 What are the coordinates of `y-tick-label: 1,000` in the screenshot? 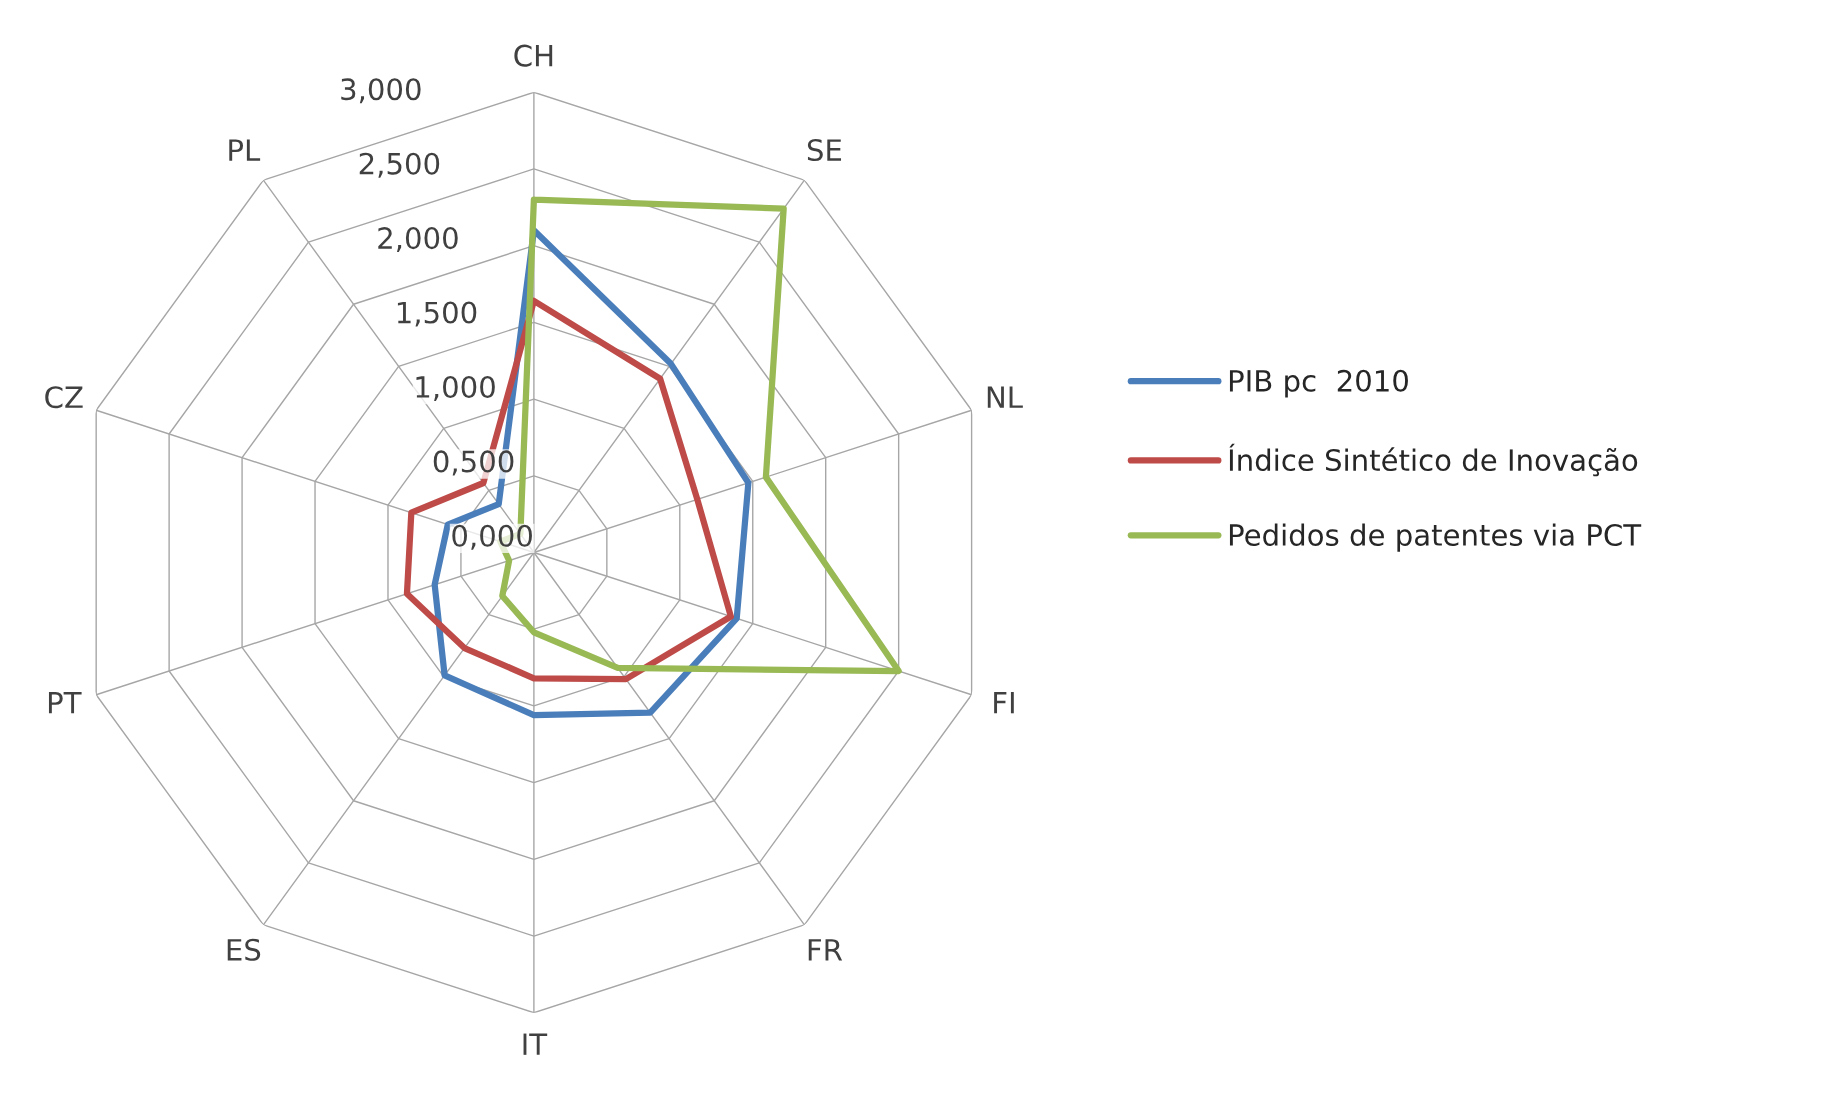 It's located at (455, 388).